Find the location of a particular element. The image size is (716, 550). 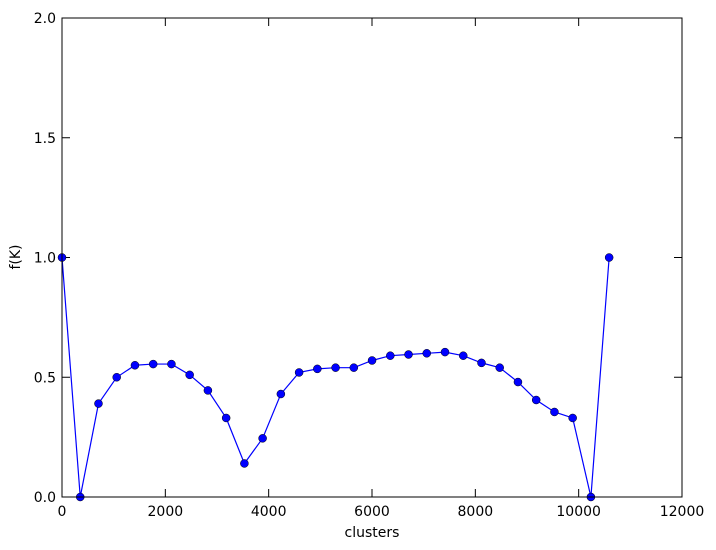

x-tick-label: 4000 is located at coordinates (269, 512).